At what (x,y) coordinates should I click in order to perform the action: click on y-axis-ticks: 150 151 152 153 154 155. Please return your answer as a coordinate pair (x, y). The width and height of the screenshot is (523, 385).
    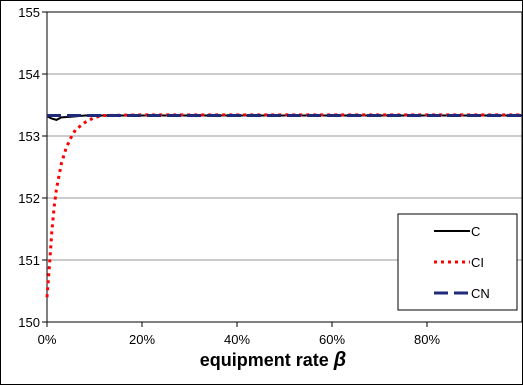
    Looking at the image, I should click on (32, 167).